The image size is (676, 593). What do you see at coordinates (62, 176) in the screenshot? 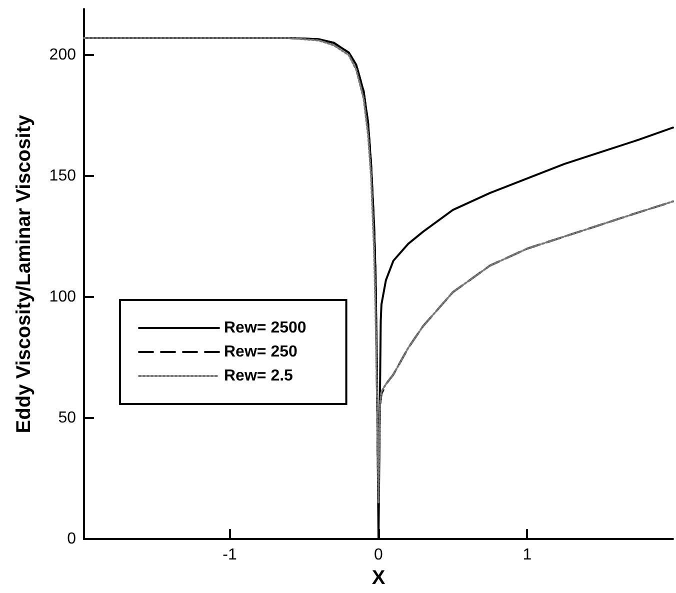
I see `y-tick-label: 150` at bounding box center [62, 176].